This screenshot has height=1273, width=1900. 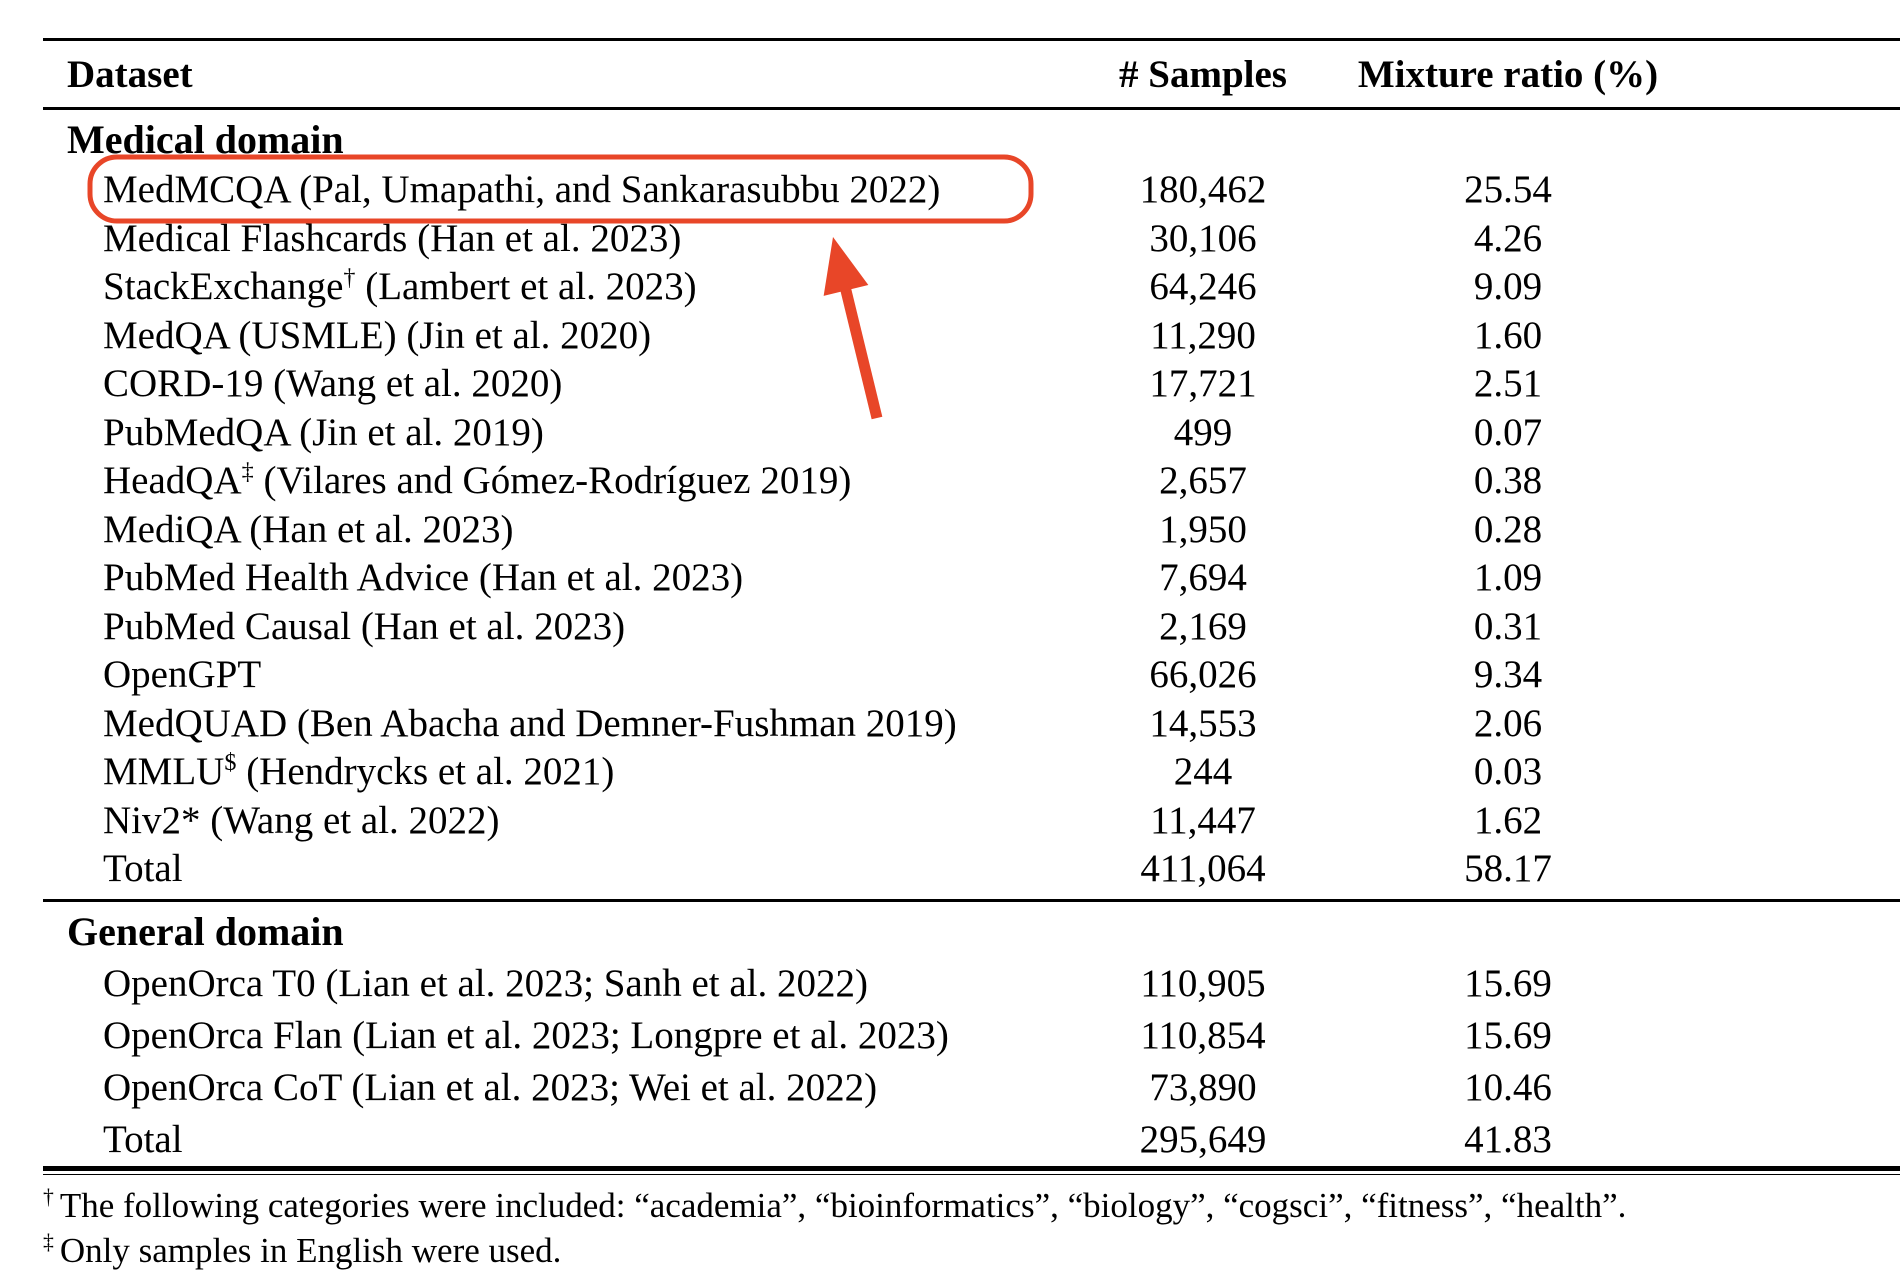 What do you see at coordinates (971, 432) in the screenshot?
I see `table-row: PubMedQA (Jin et al. 2019) 499 0.07` at bounding box center [971, 432].